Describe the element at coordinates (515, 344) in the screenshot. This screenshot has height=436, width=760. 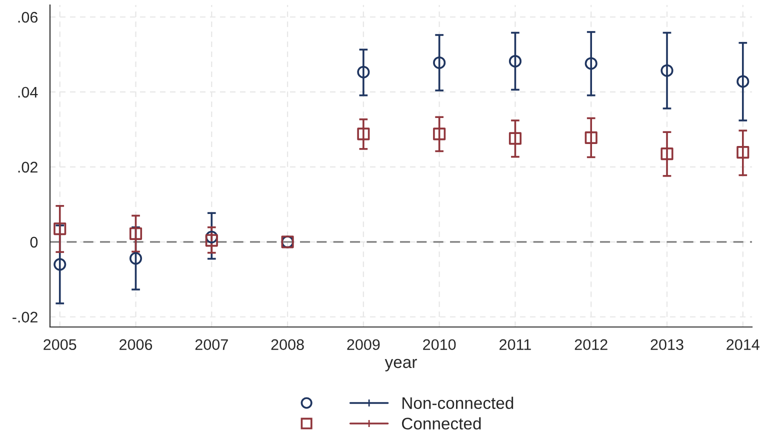
I see `x-tick-label: 2011` at that location.